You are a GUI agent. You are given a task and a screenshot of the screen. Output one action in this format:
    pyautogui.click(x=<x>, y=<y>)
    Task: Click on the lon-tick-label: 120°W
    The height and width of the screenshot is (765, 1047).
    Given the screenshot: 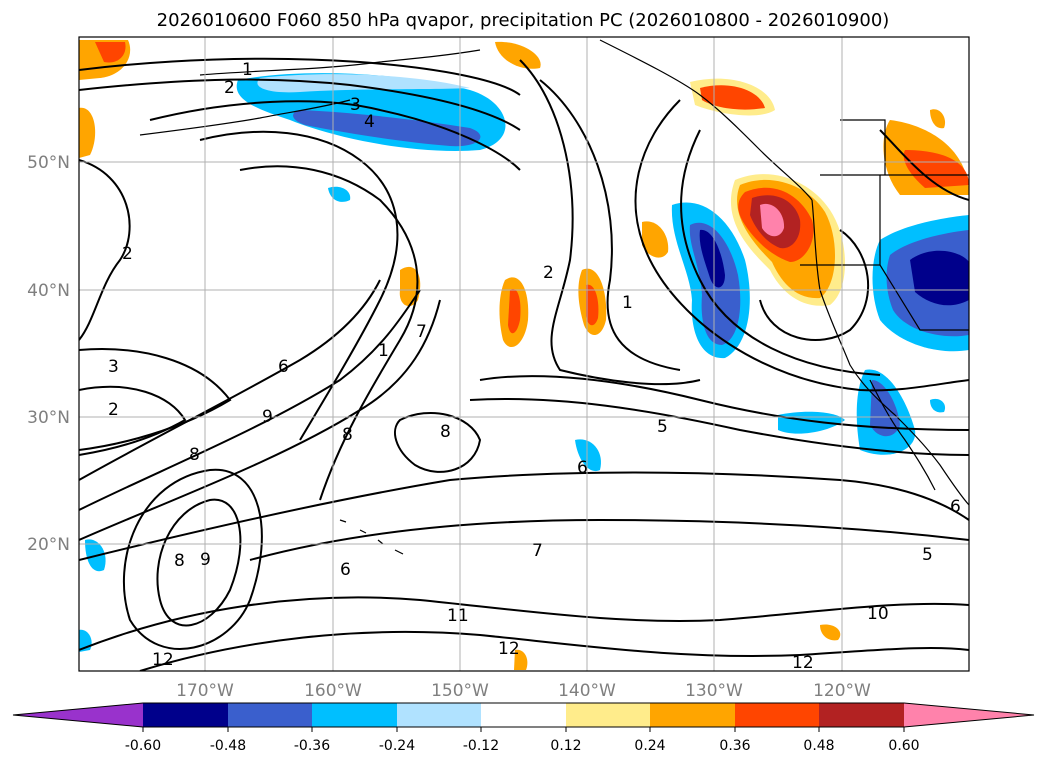 What is the action you would take?
    pyautogui.click(x=842, y=691)
    